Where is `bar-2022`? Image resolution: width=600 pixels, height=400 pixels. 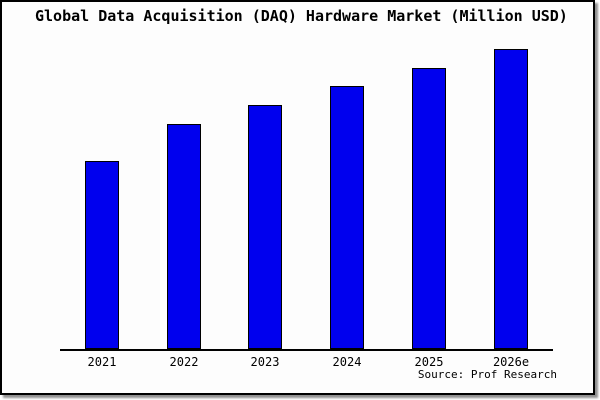 bar-2022 is located at coordinates (184, 236).